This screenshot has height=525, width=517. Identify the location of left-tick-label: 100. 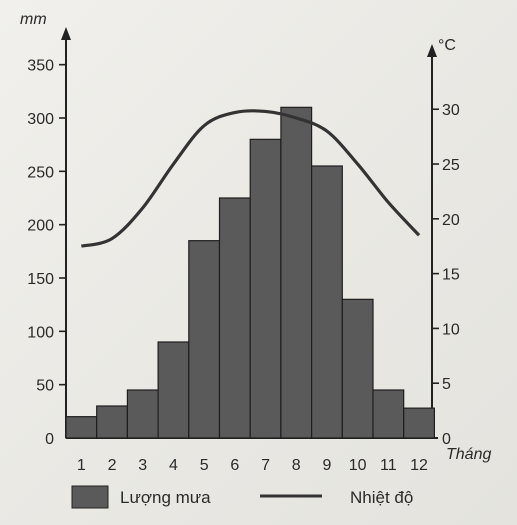
(40, 332).